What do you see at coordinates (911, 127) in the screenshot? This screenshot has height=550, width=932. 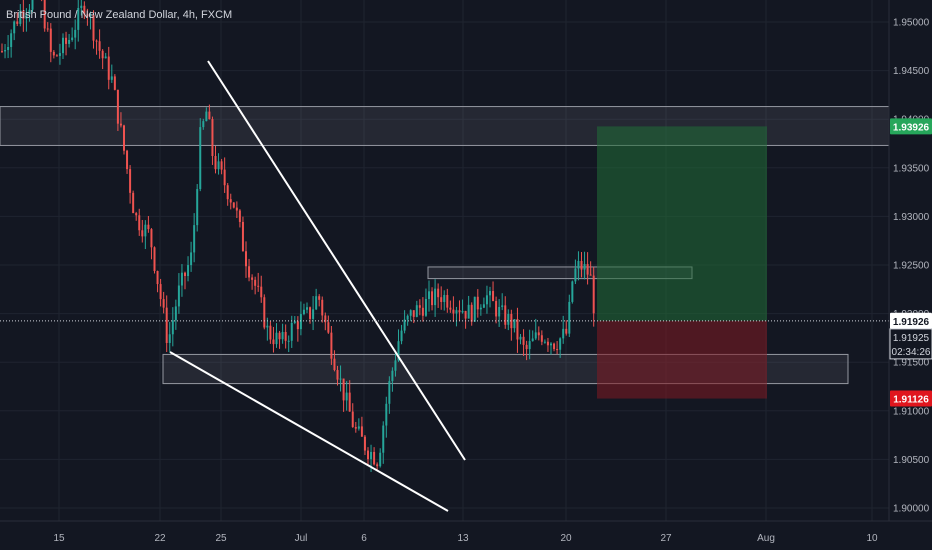 I see `take-profit-label: 1.93926` at bounding box center [911, 127].